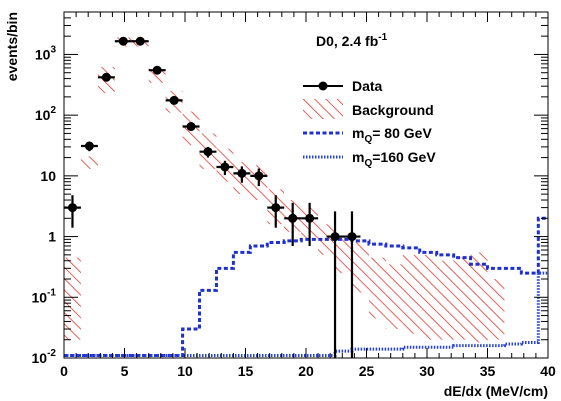  I want to click on x-tick-label: 35, so click(488, 371).